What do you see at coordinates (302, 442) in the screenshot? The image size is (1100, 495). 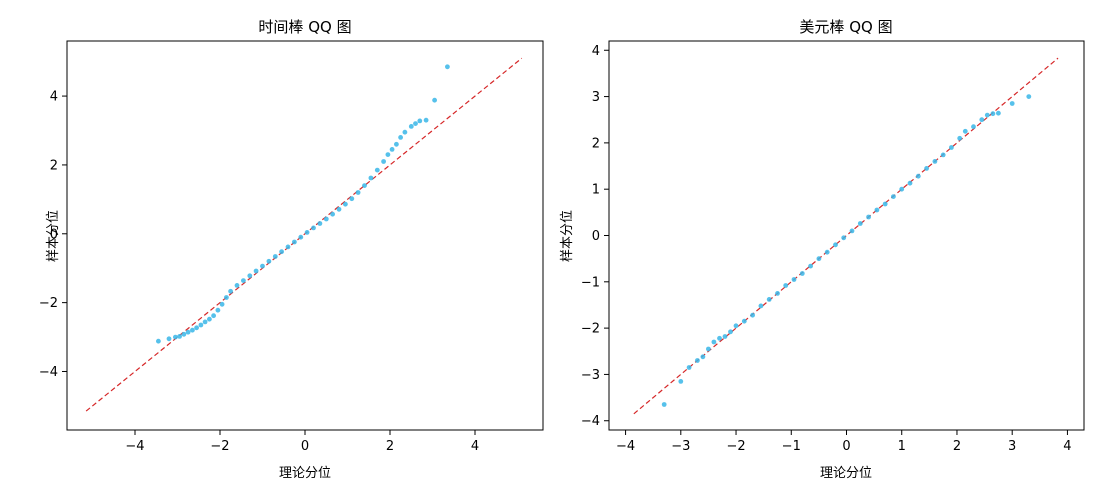 I see `x-axis-ticks: −4 −2 0 2 4` at bounding box center [302, 442].